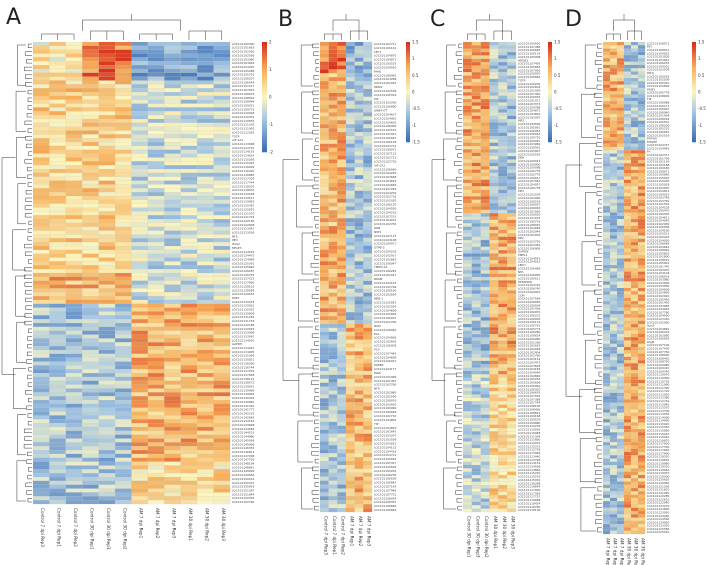 This screenshot has height=565, width=708. What do you see at coordinates (658, 270) in the screenshot?
I see `row-label: LOC101103970` at bounding box center [658, 270].